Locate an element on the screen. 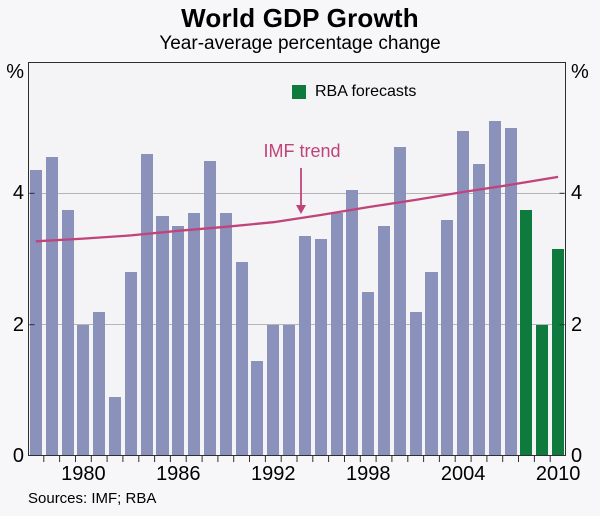 This screenshot has width=600, height=516. bar-1989 is located at coordinates (225, 334).